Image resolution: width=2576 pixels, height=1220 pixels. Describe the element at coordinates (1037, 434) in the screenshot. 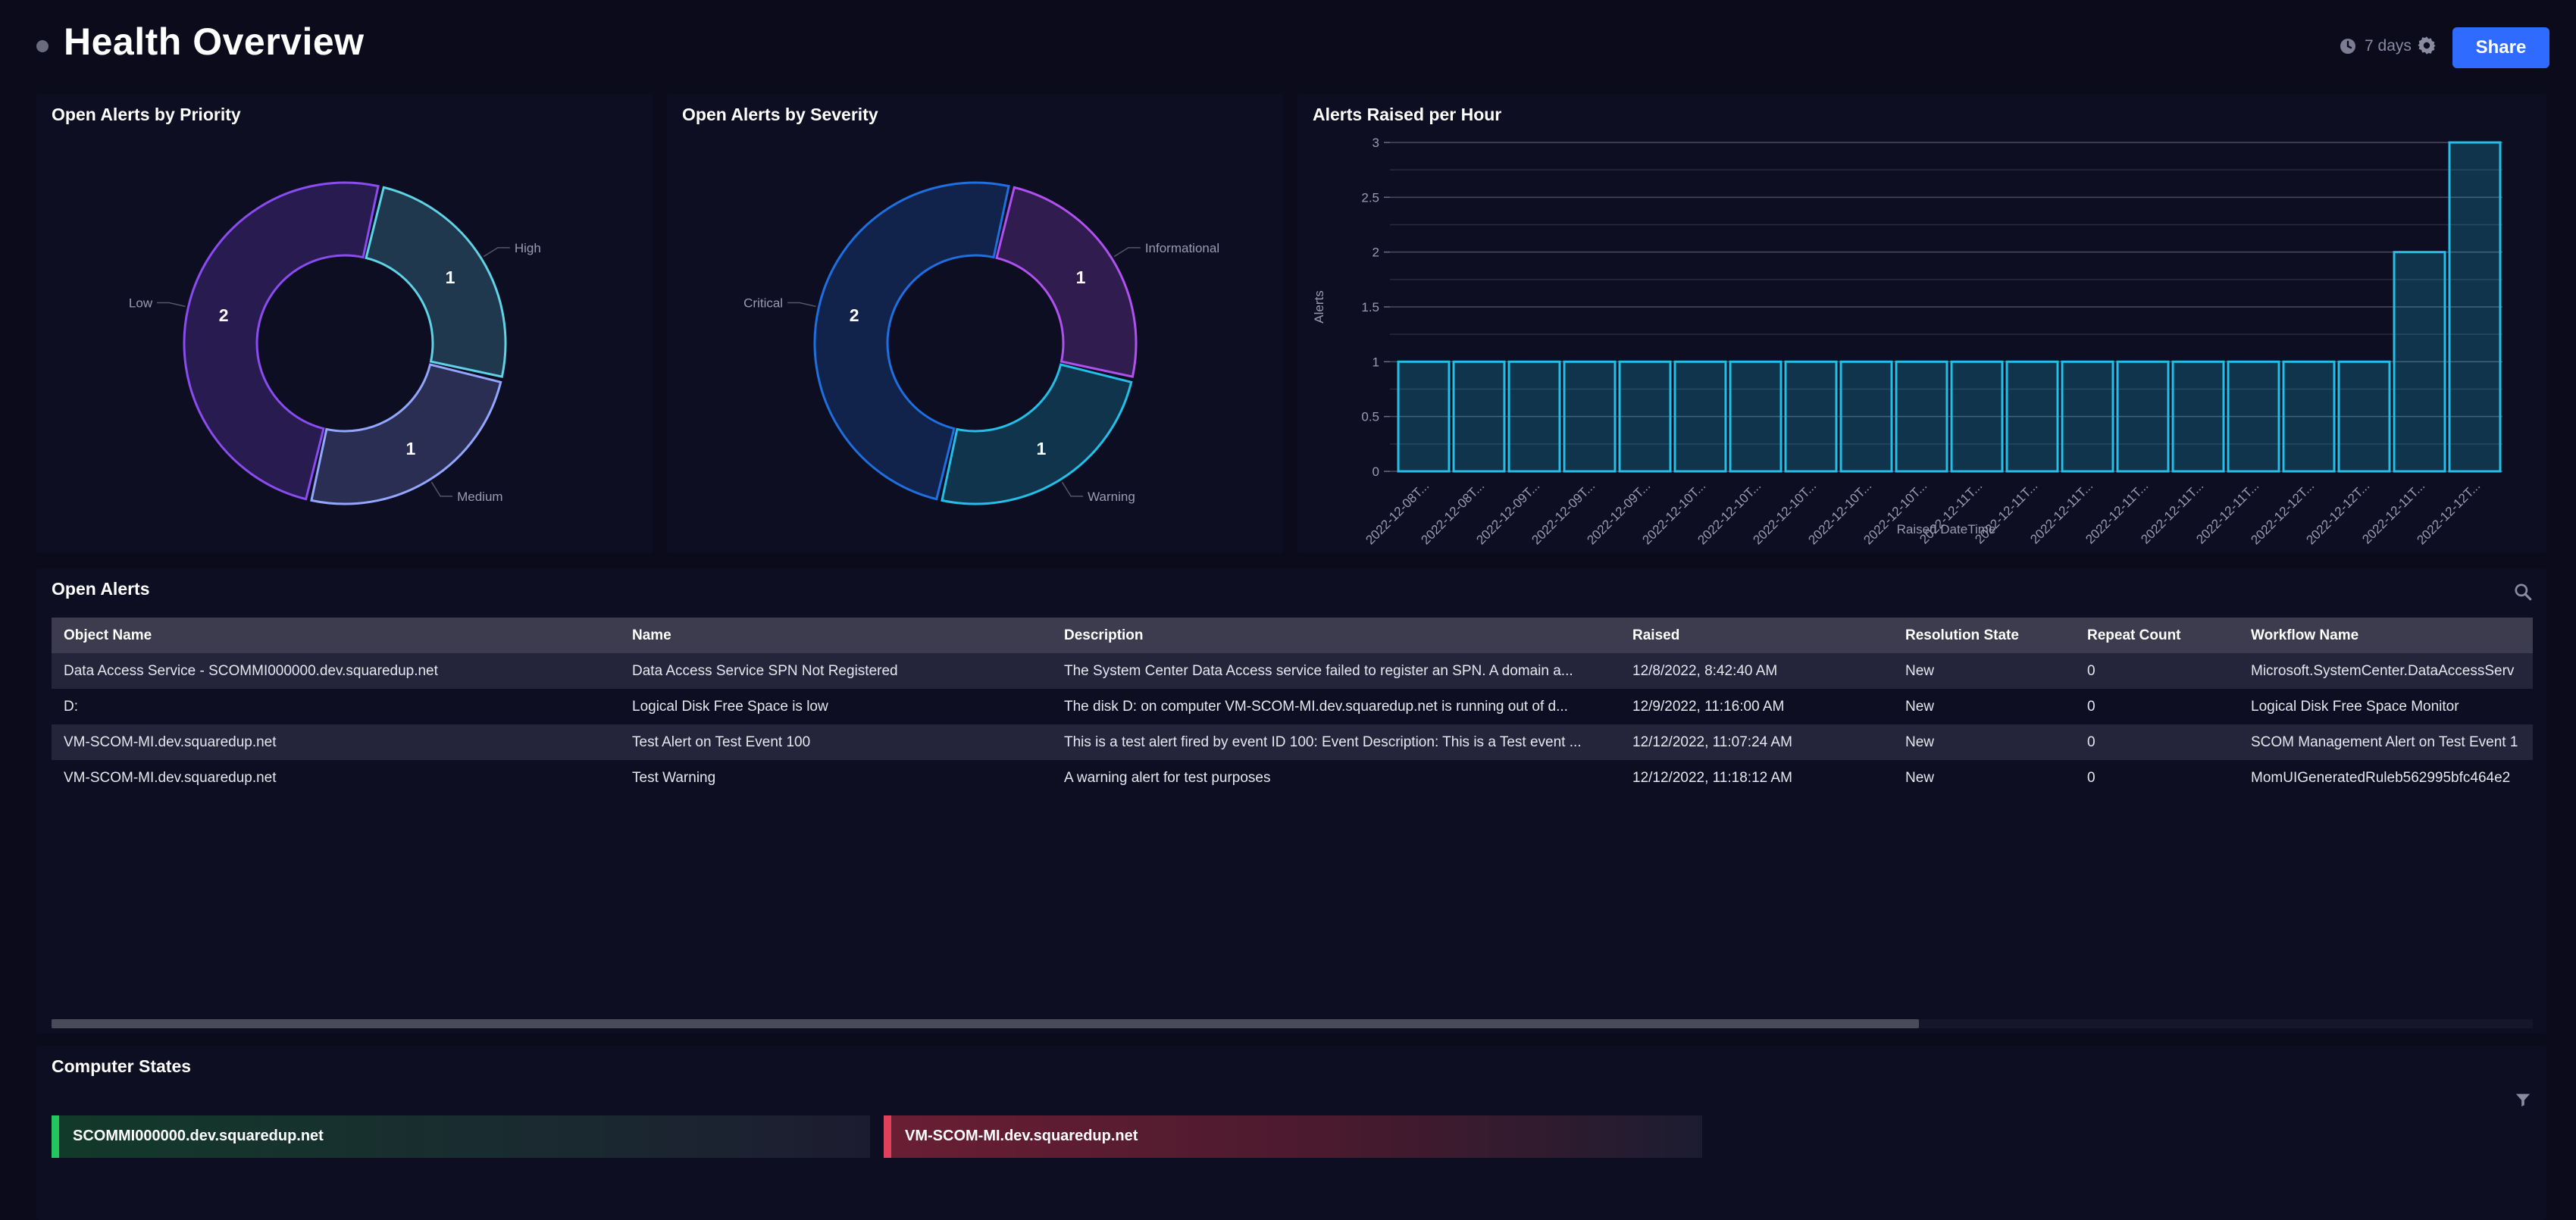

I see `donut-slice-warning` at that location.